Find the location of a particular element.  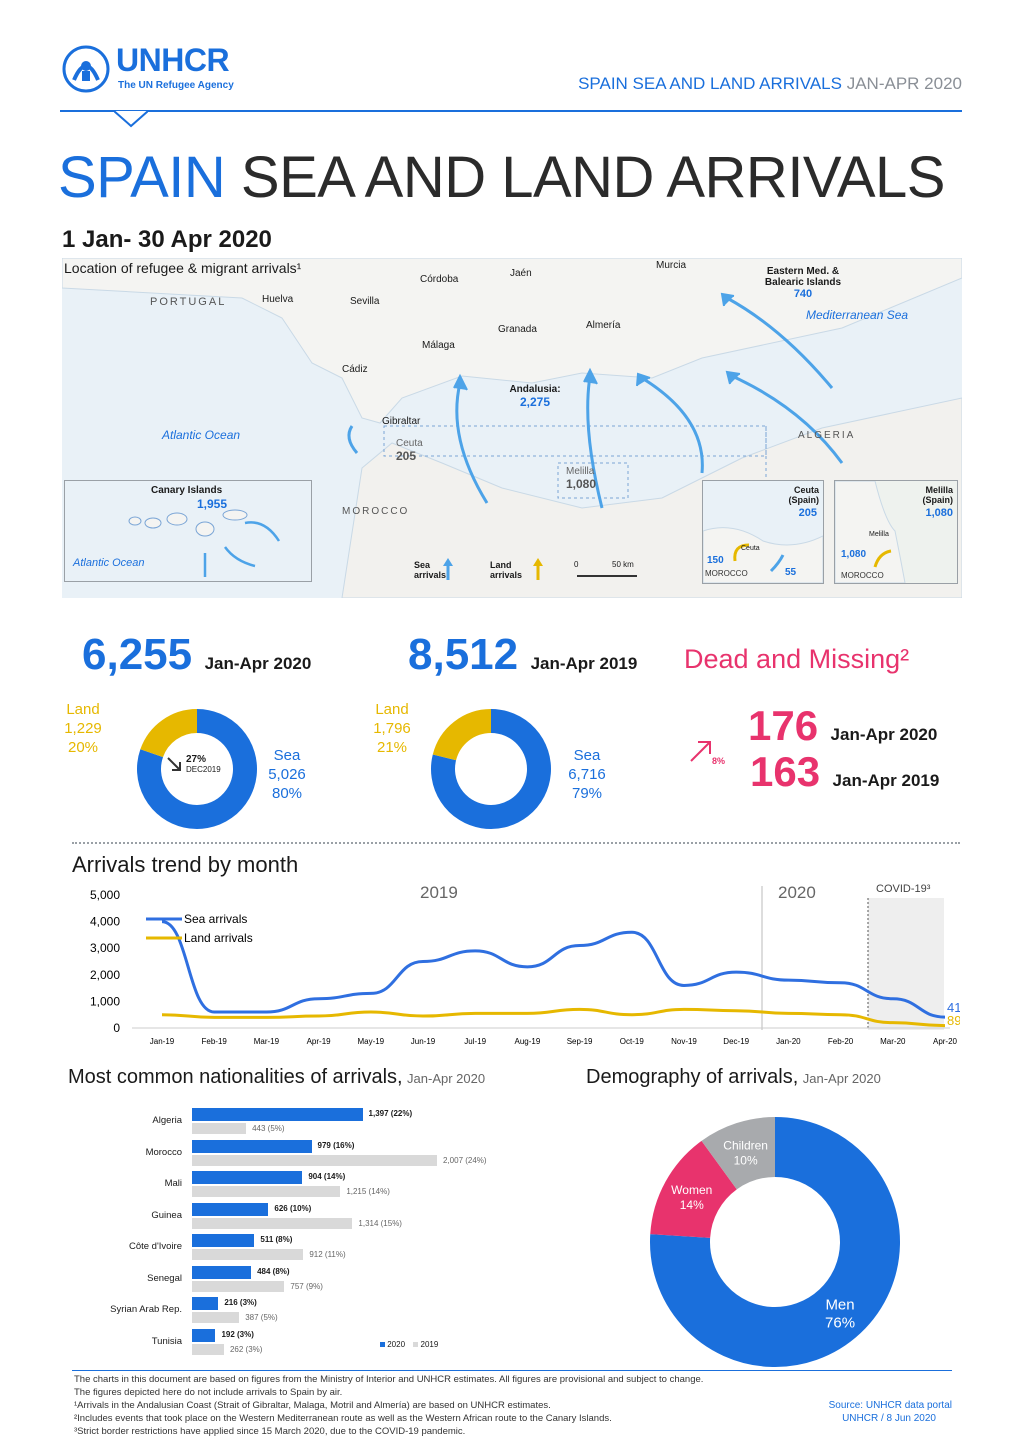

land-arrivals-line is located at coordinates (553, 1017).